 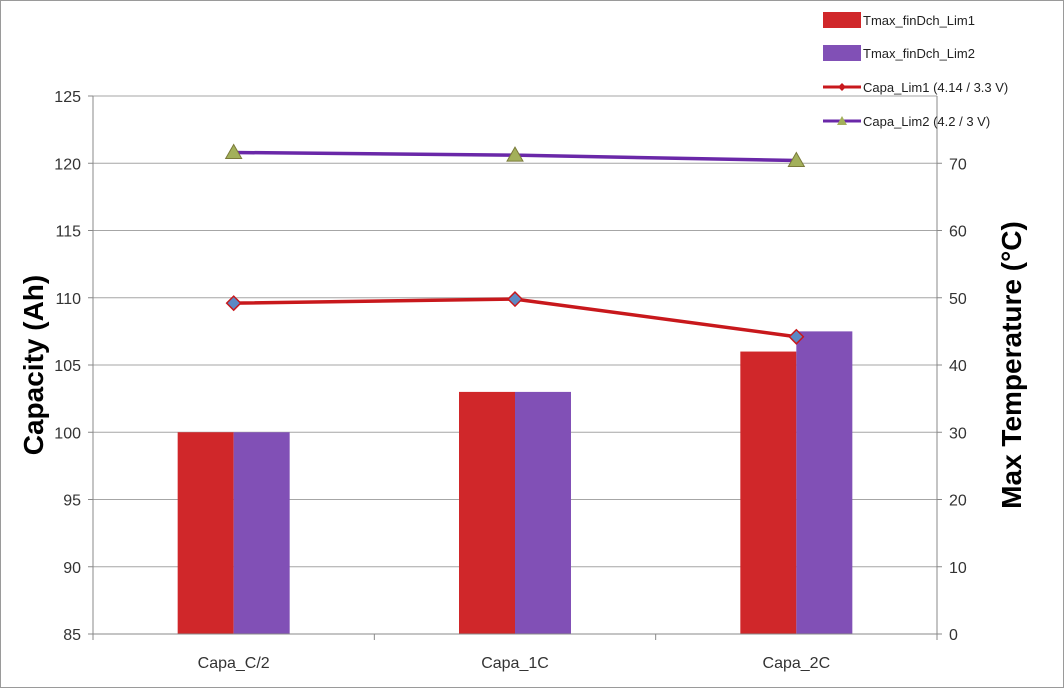 What do you see at coordinates (958, 568) in the screenshot?
I see `y-axis-right-tick-label: 10` at bounding box center [958, 568].